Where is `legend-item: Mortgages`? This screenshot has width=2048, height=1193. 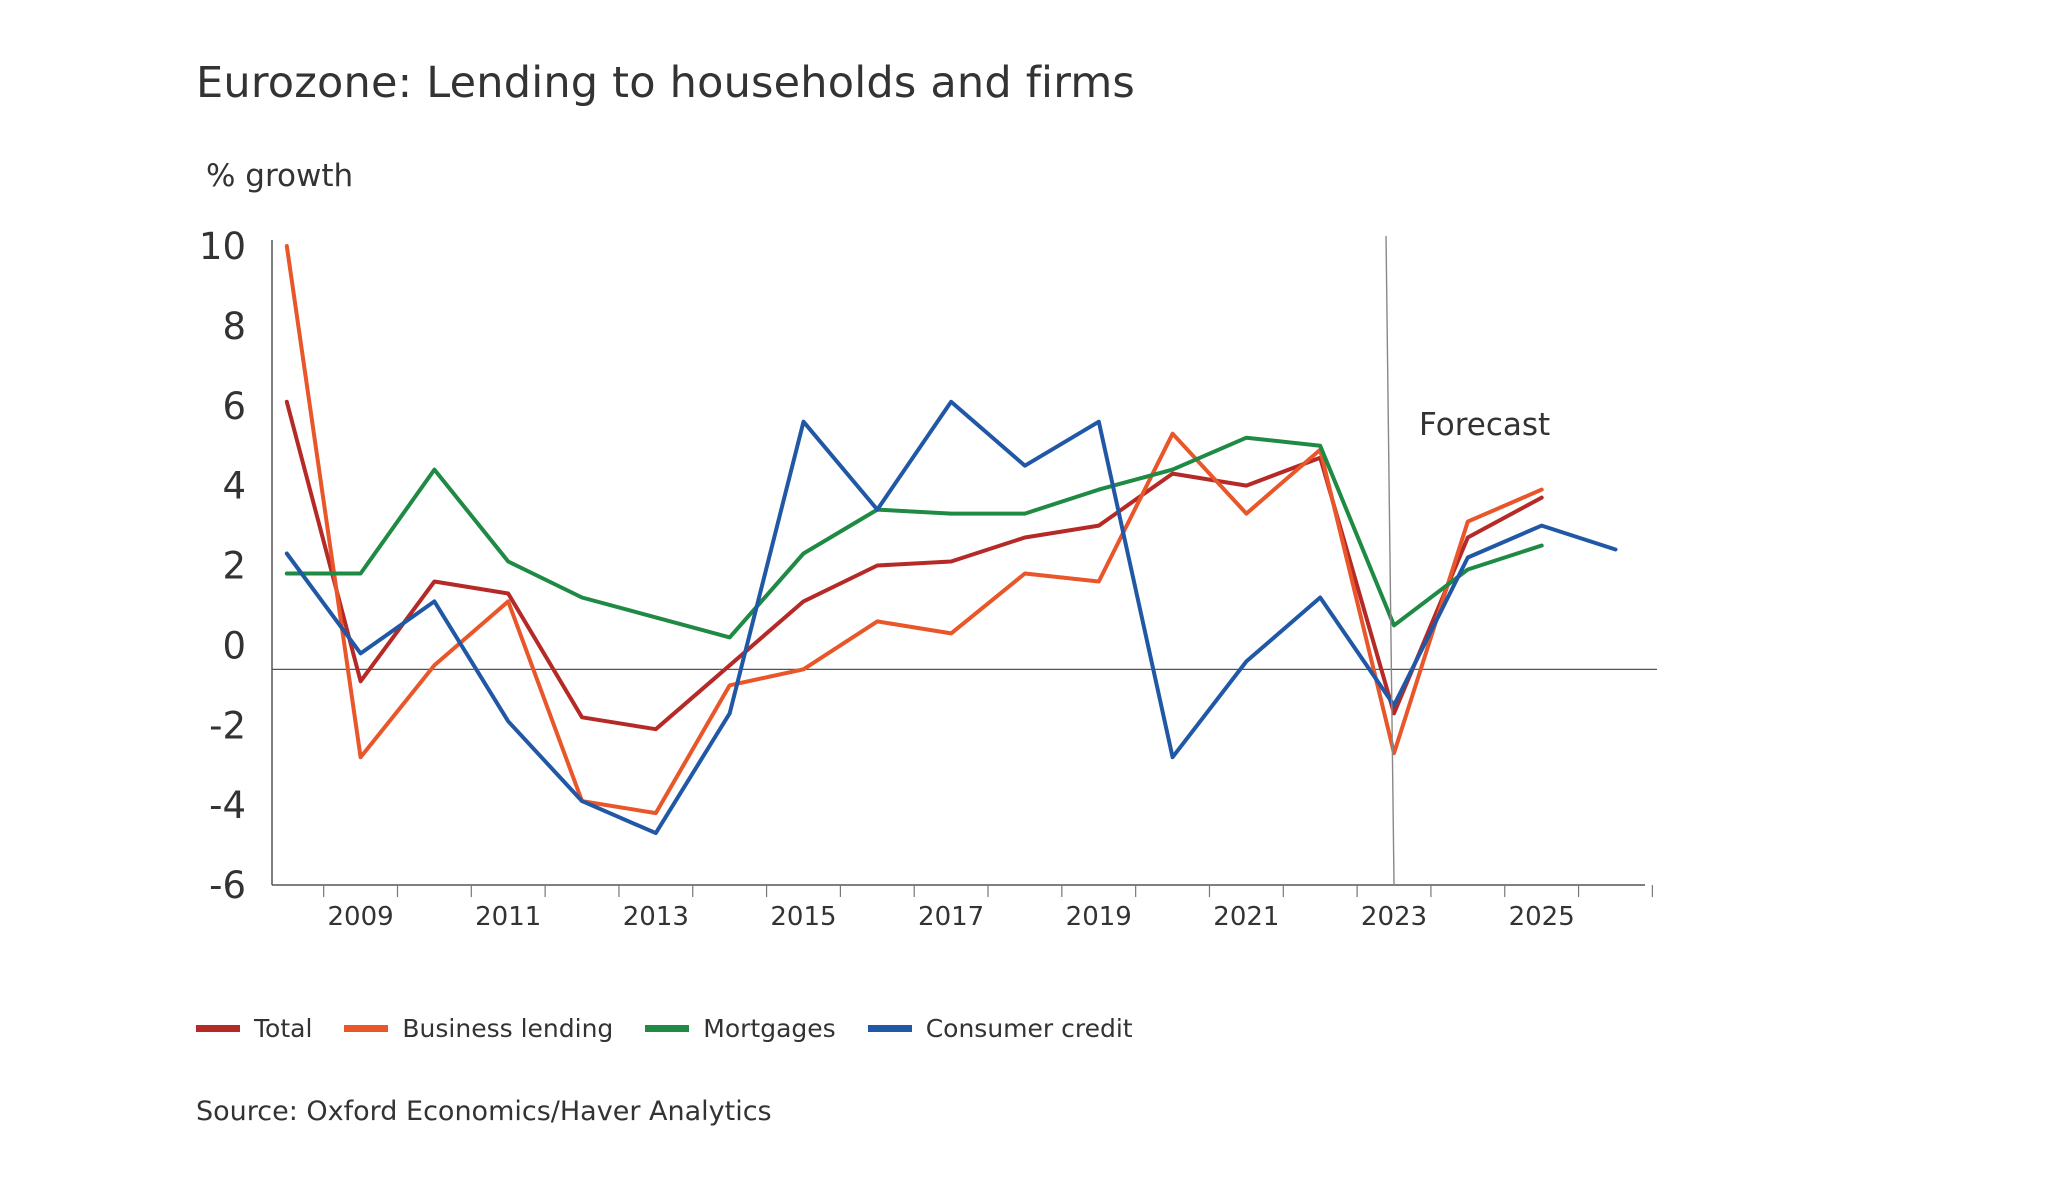
legend-item: Mortgages is located at coordinates (740, 1028).